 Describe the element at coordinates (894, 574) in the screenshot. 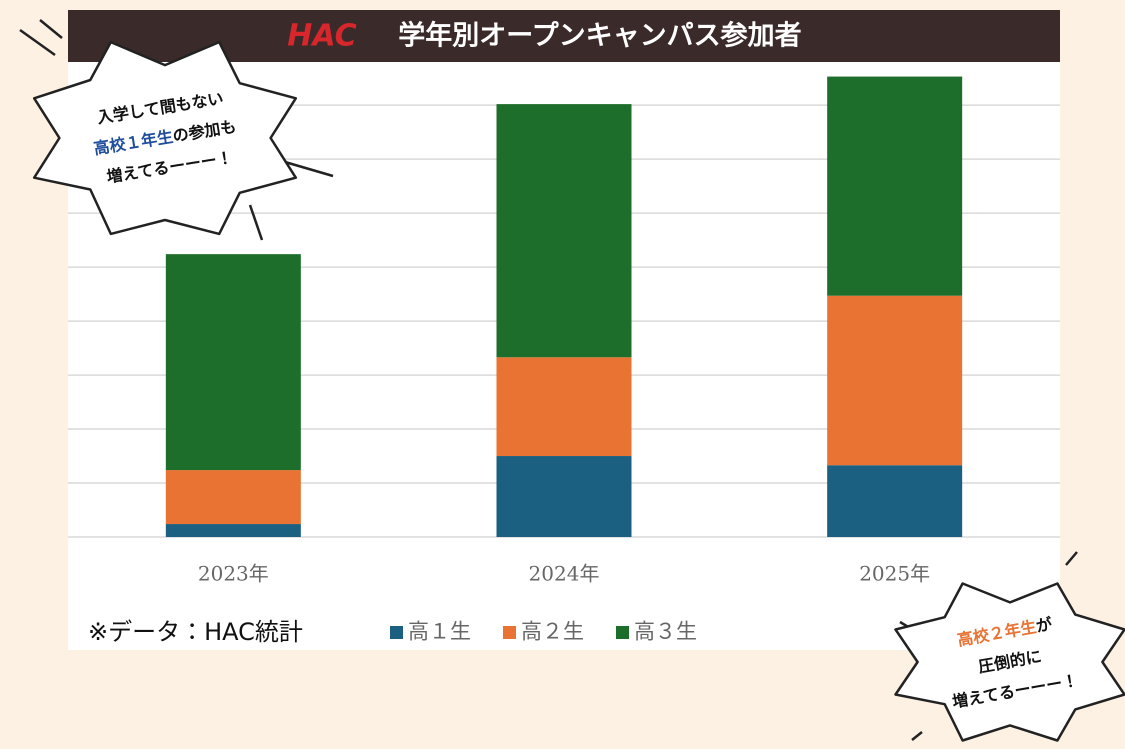

I see `x-tick-label: 2025年` at that location.